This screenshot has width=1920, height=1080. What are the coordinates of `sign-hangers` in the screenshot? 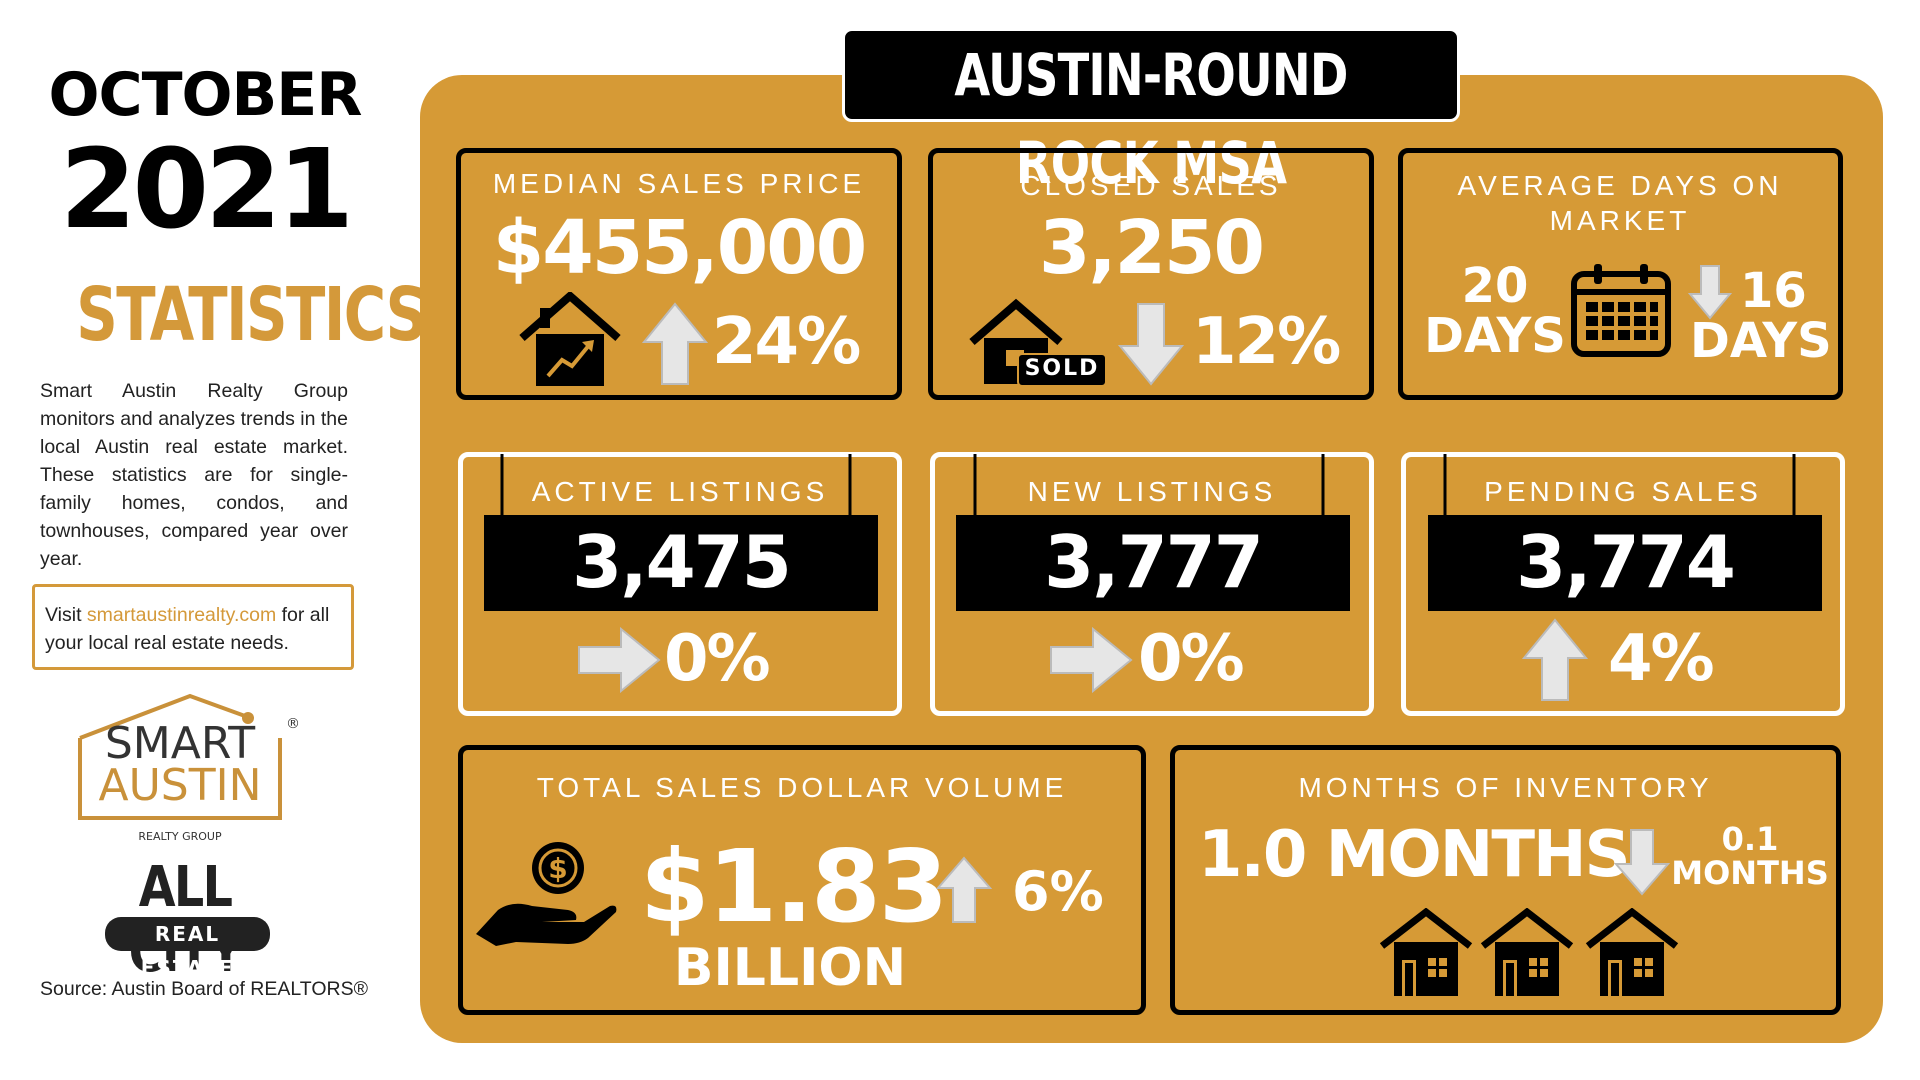 It's located at (1148, 485).